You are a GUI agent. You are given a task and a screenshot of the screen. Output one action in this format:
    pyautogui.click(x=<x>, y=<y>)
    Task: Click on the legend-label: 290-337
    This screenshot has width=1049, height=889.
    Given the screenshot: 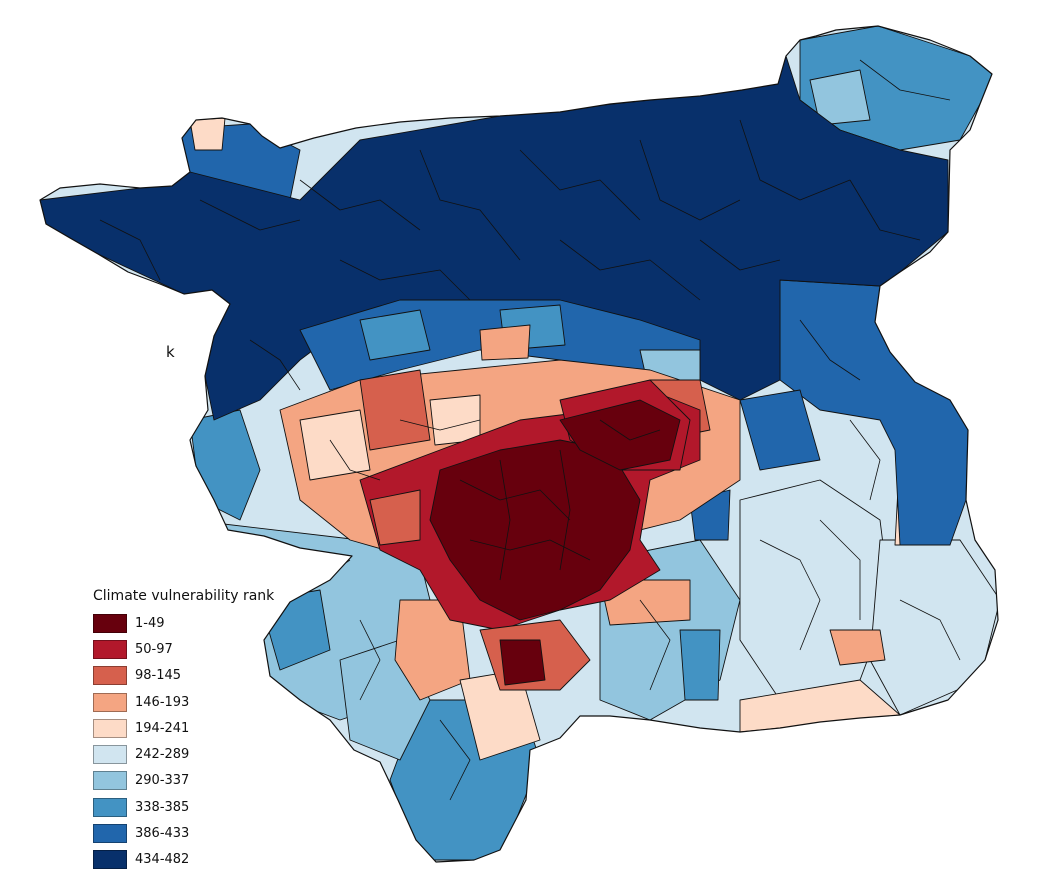 What is the action you would take?
    pyautogui.click(x=162, y=781)
    